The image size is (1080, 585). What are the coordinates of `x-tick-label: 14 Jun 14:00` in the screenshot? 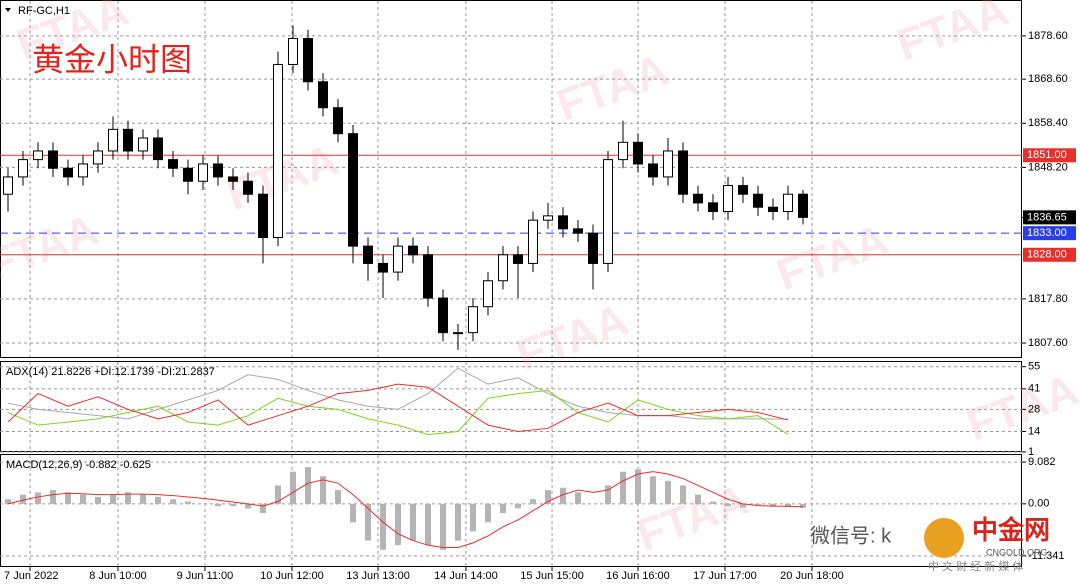 It's located at (466, 576).